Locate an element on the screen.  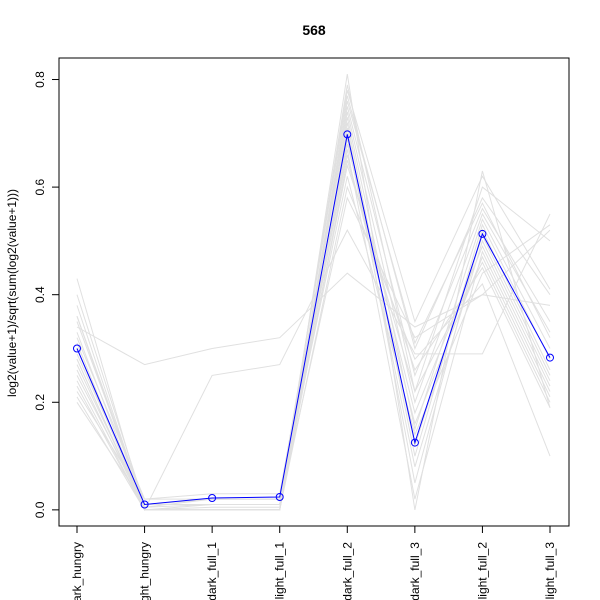
y-tick-label: 0.4 is located at coordinates (40, 294).